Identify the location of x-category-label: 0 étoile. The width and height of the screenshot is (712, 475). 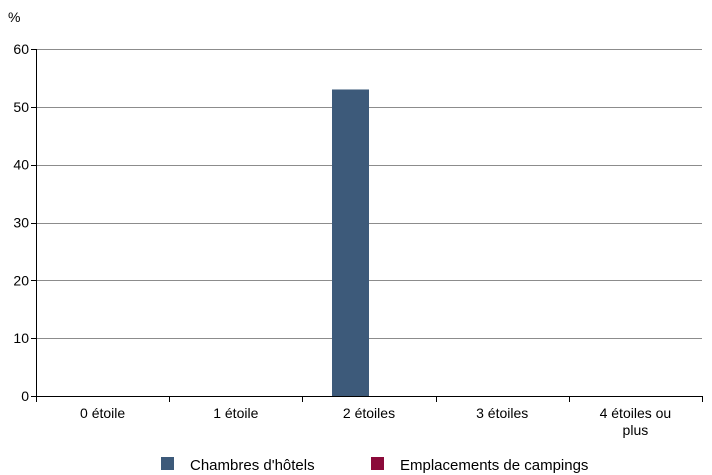
(102, 413).